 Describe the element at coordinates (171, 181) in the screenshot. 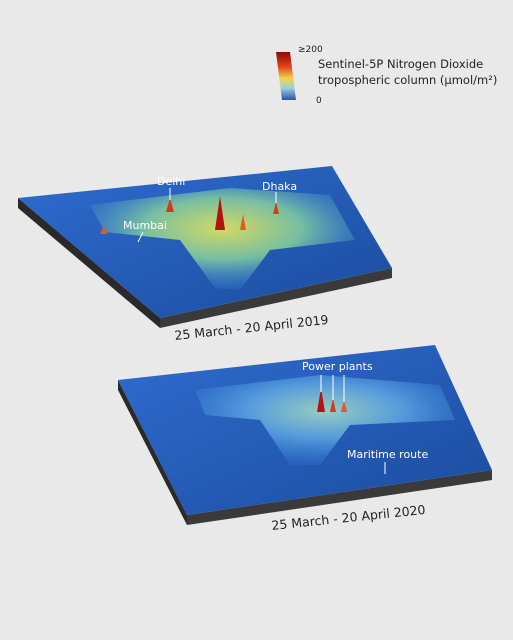

I see `city-label: Delhi` at that location.